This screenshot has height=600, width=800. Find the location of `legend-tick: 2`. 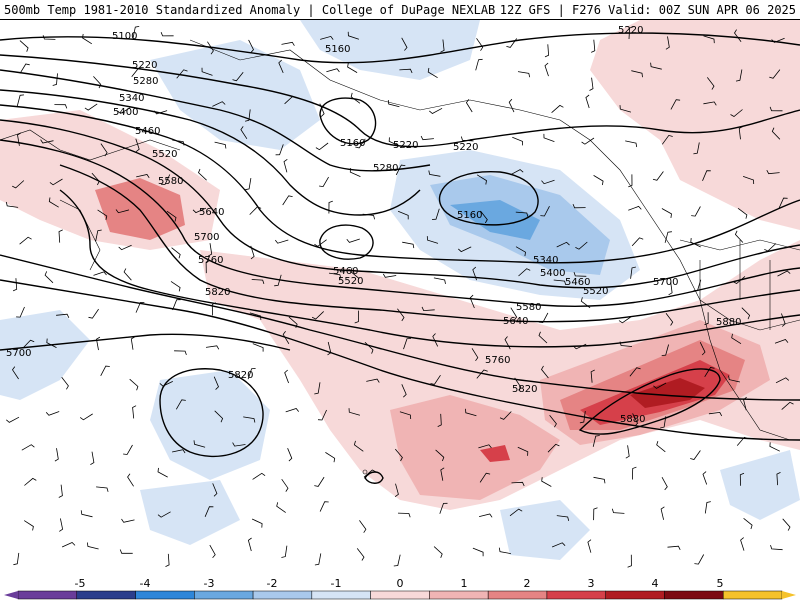

legend-tick: 2 is located at coordinates (527, 583).